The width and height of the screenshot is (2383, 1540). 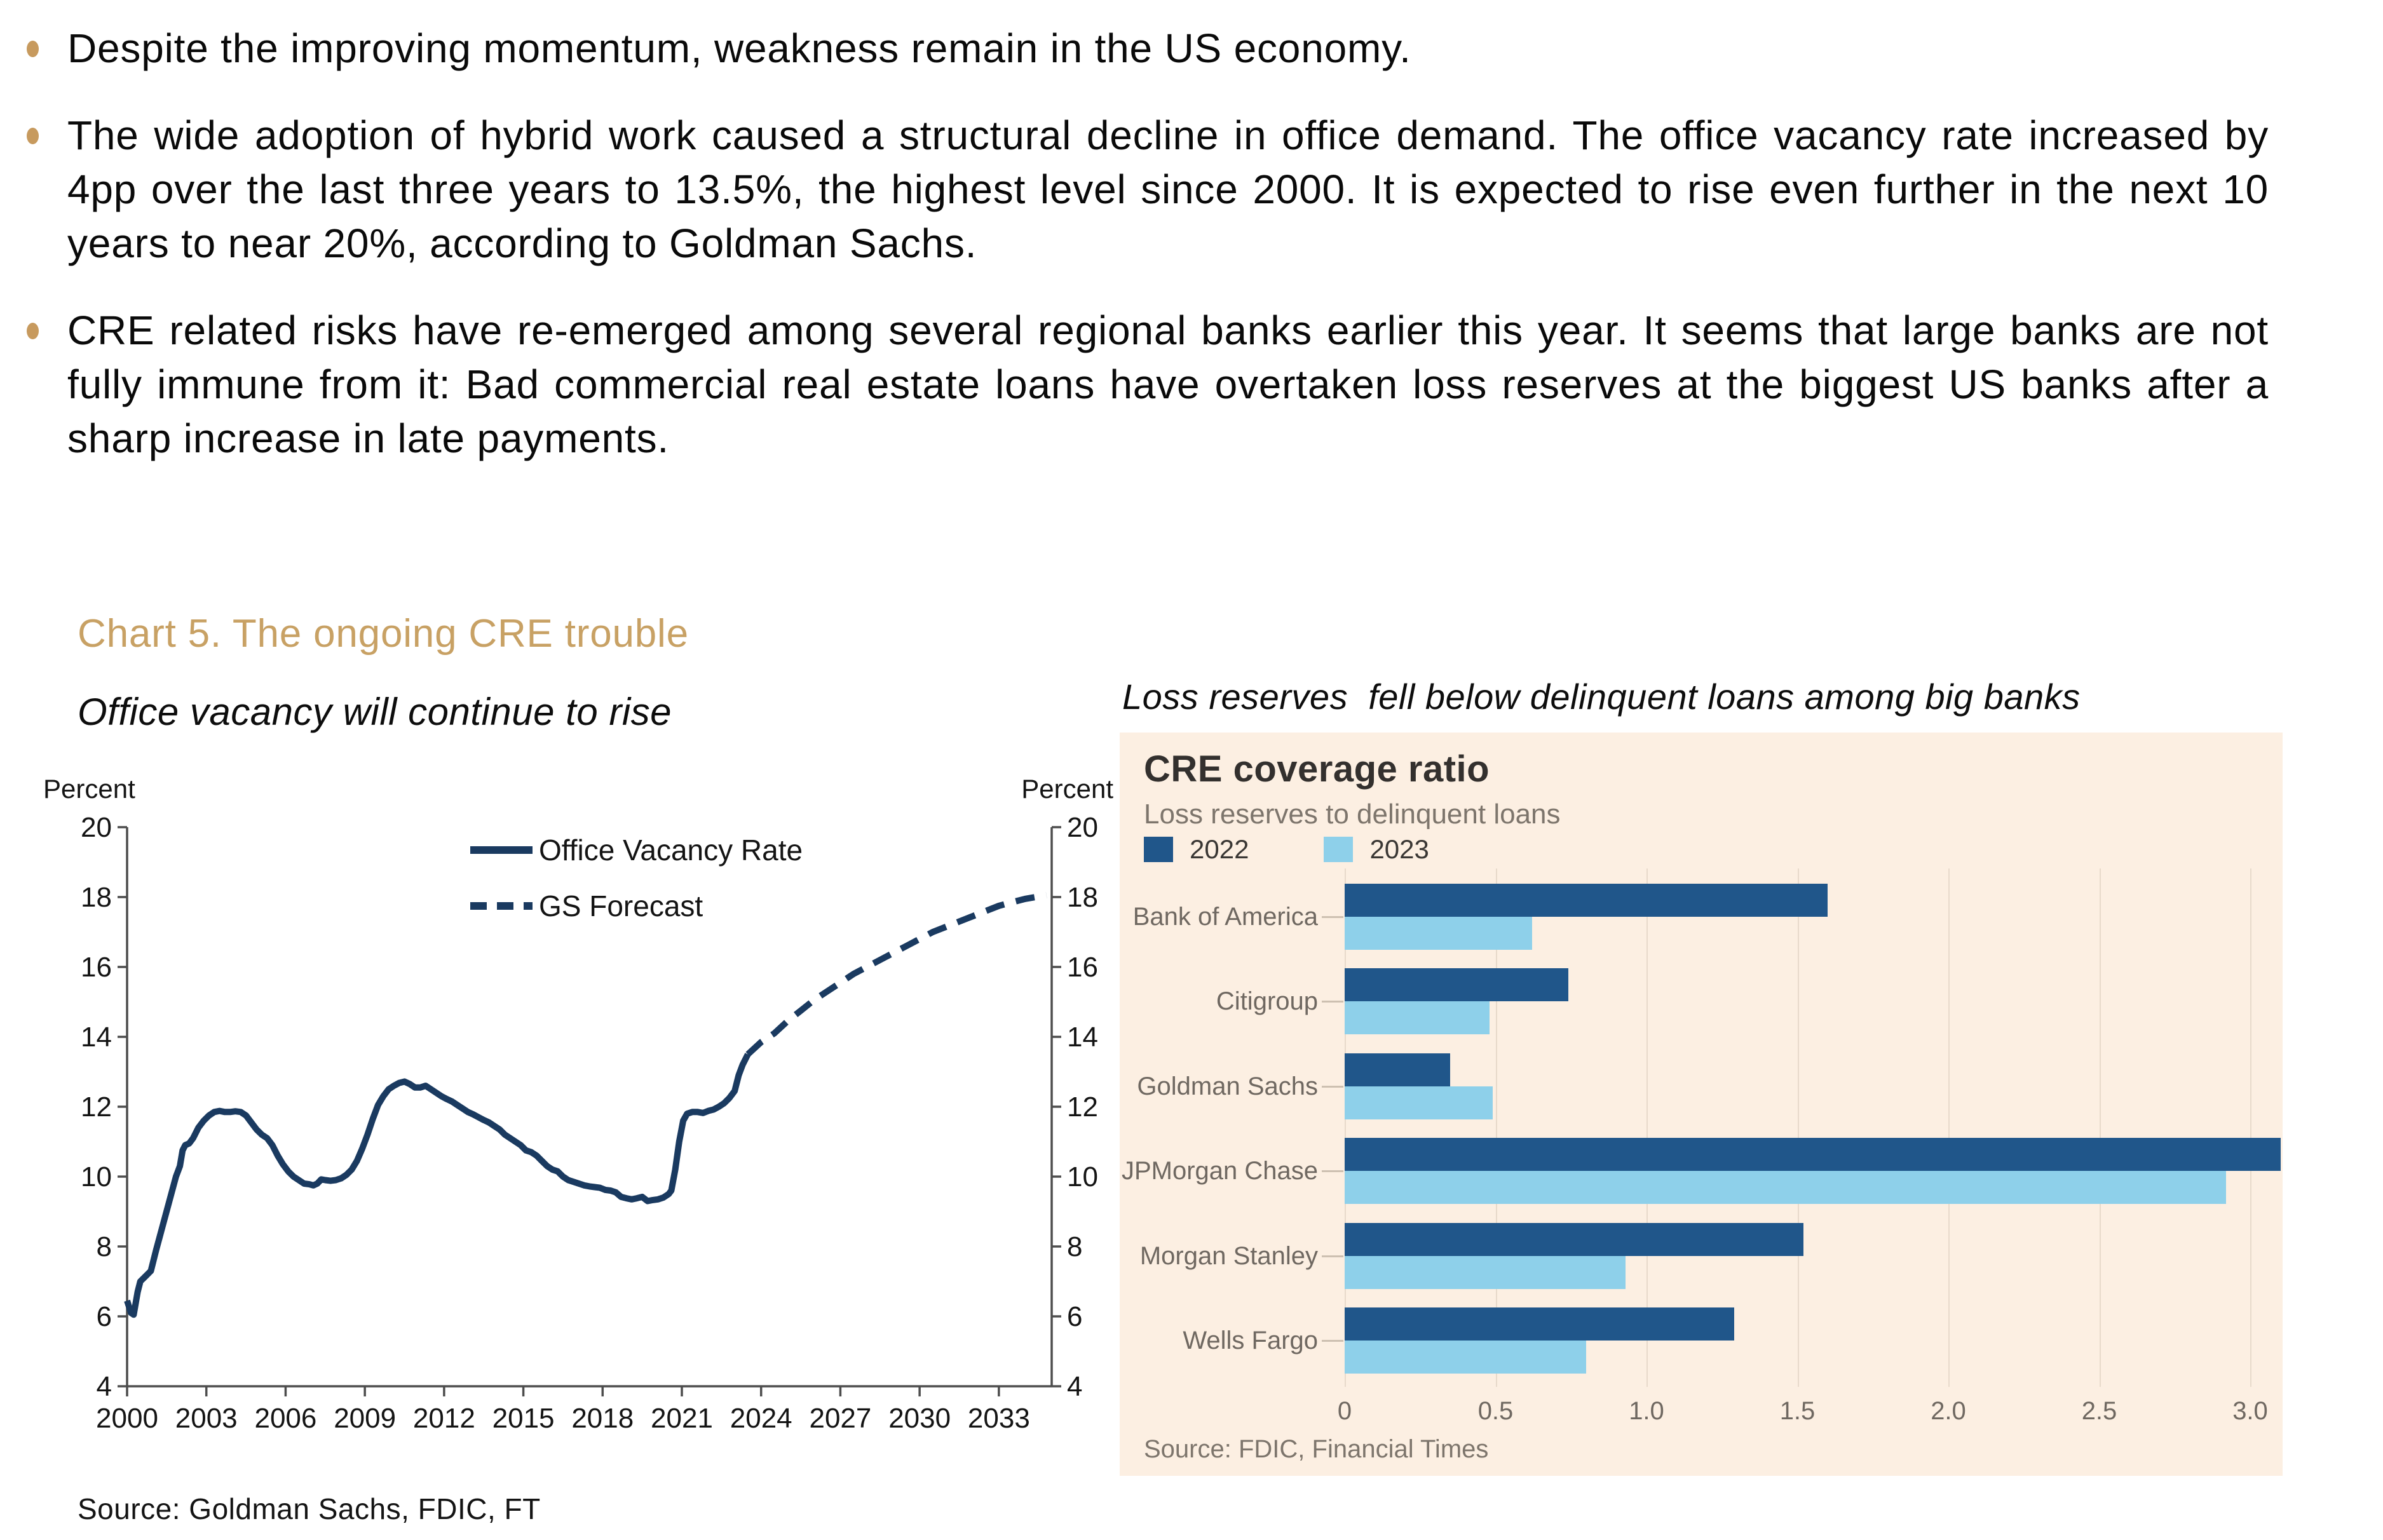 What do you see at coordinates (1219, 1171) in the screenshot?
I see `category-label: JPMorgan Chase` at bounding box center [1219, 1171].